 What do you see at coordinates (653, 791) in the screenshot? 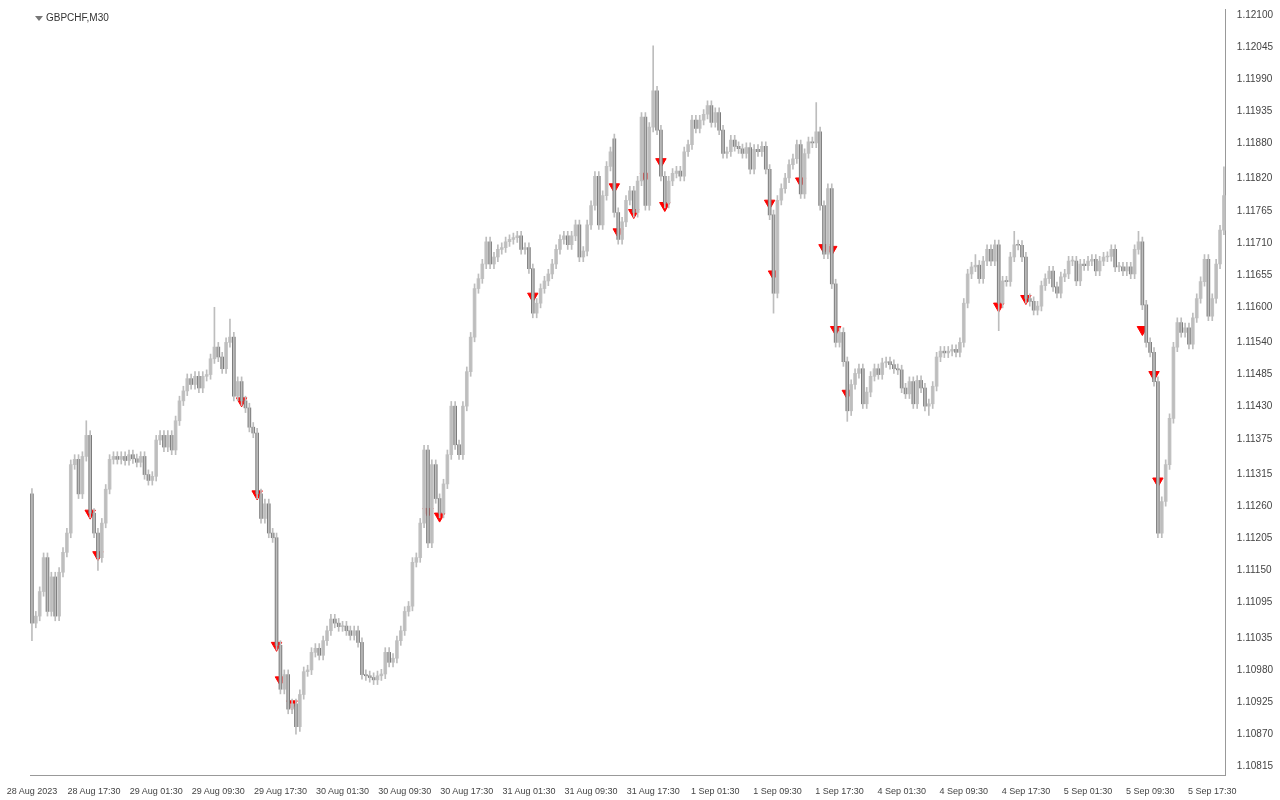
I see `x-tick-label: 31 Aug 17:30` at bounding box center [653, 791].